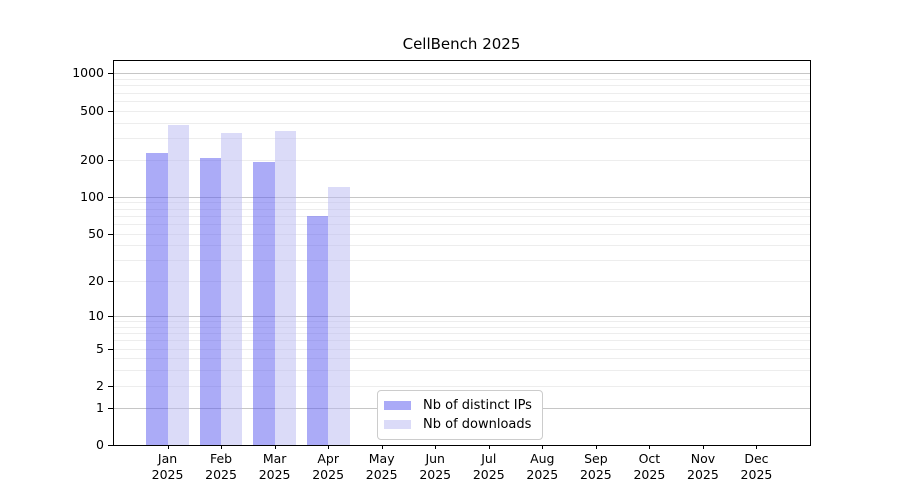  Describe the element at coordinates (100, 385) in the screenshot. I see `y-tick-label: 2` at that location.